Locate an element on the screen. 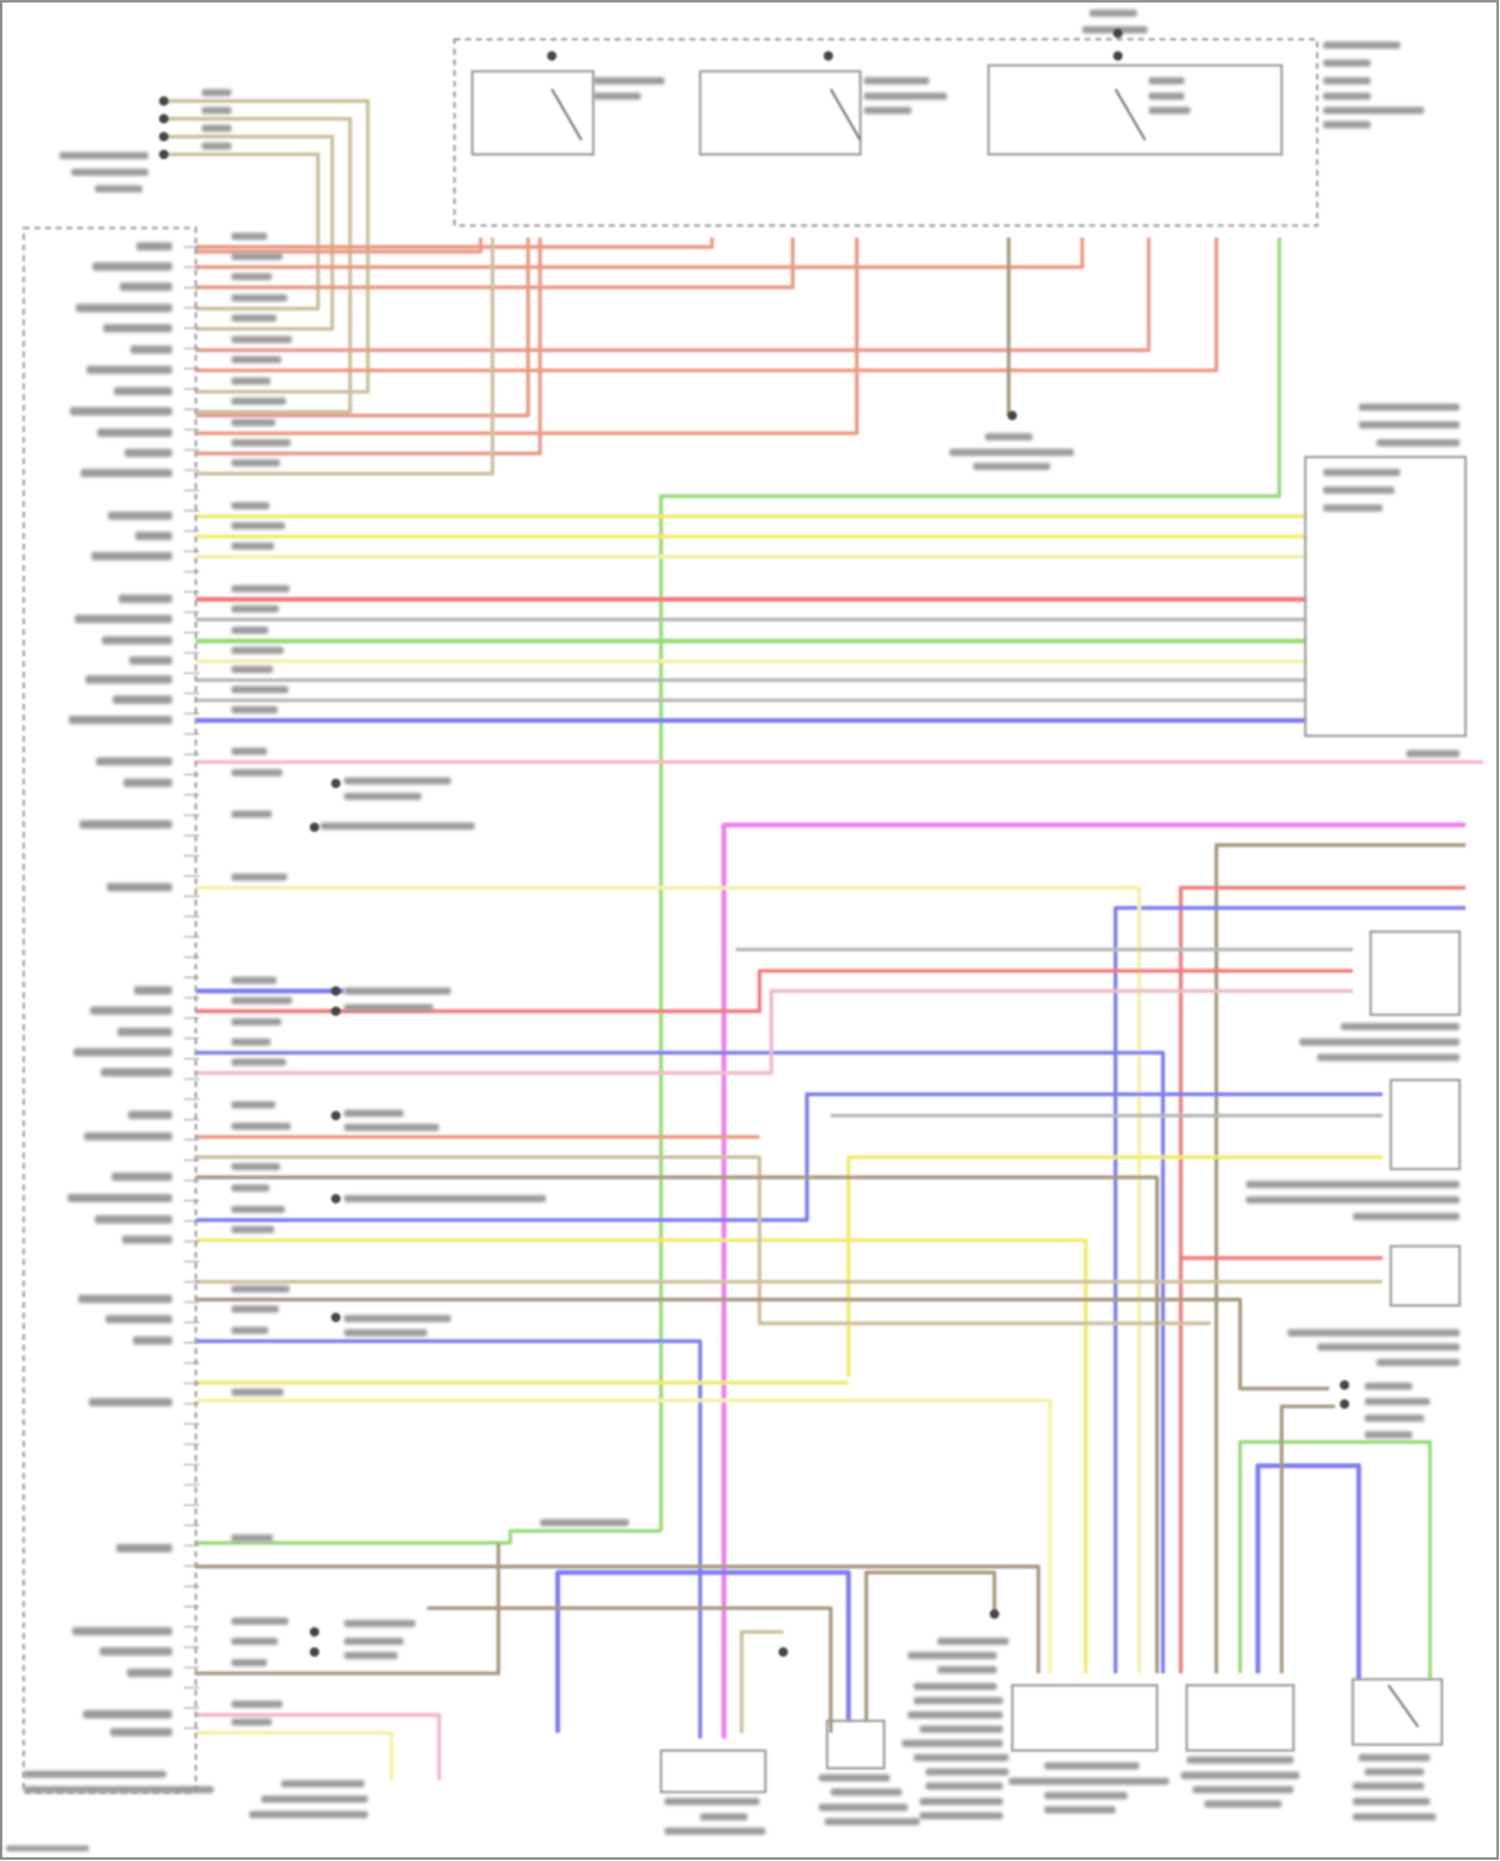 This screenshot has height=1861, width=1500. right-sensor-module is located at coordinates (1385, 596).